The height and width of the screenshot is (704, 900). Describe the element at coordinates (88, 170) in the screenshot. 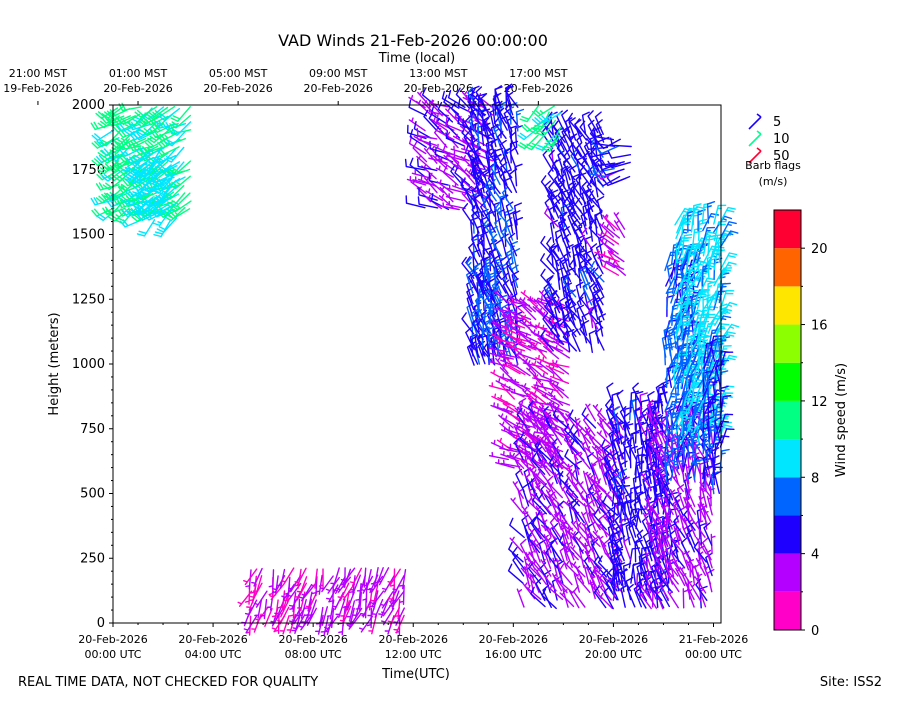

I see `y-tick-label: 1750` at that location.